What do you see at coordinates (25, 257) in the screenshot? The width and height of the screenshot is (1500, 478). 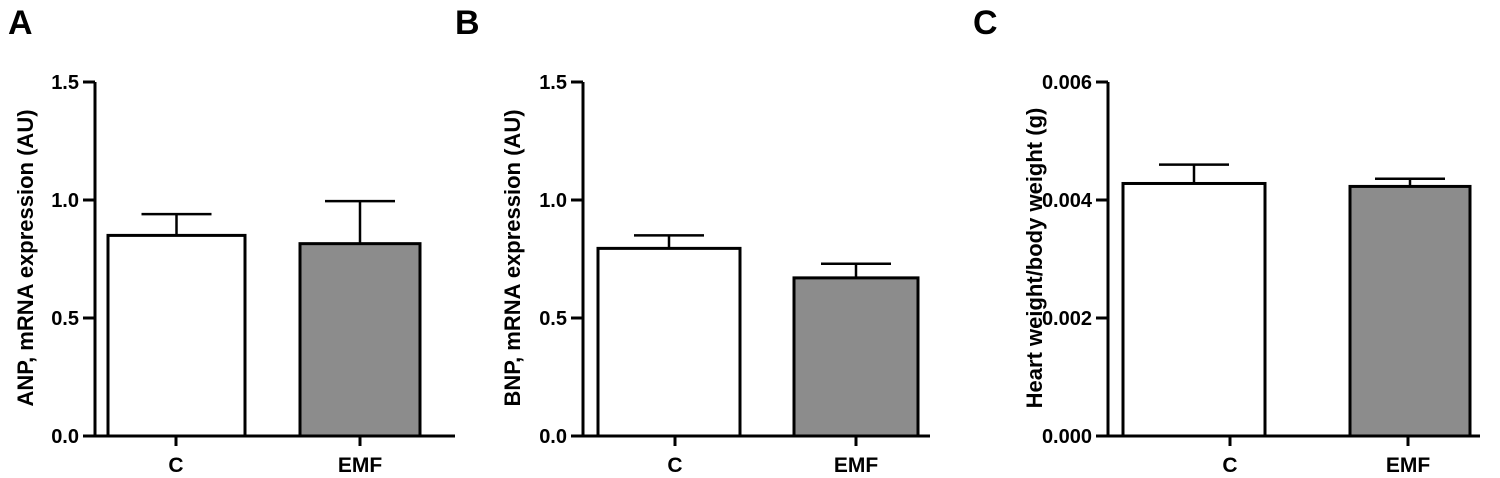 I see `y-axis-title-a: ANP, mRNA expression (AU)` at bounding box center [25, 257].